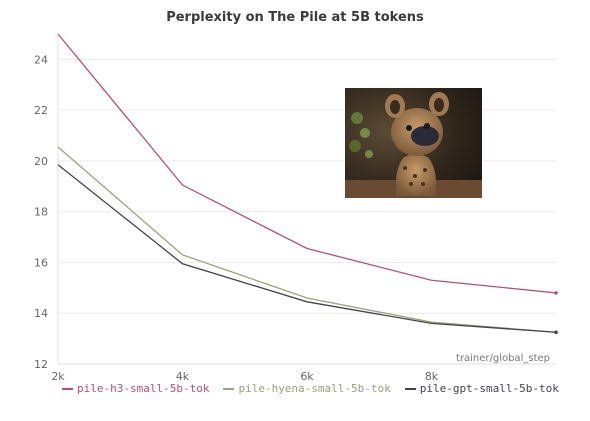 The height and width of the screenshot is (421, 590). Describe the element at coordinates (58, 376) in the screenshot. I see `x-tick-label: 2k` at that location.